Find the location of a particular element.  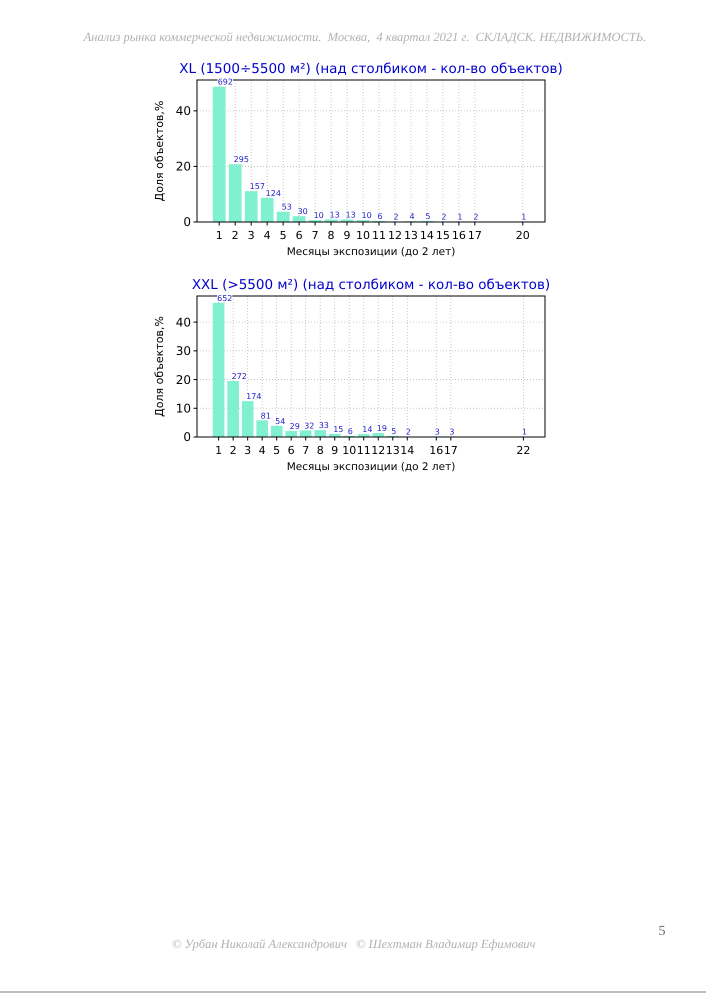

text: © Шехтман Владимир Ефимович is located at coordinates (446, 944).